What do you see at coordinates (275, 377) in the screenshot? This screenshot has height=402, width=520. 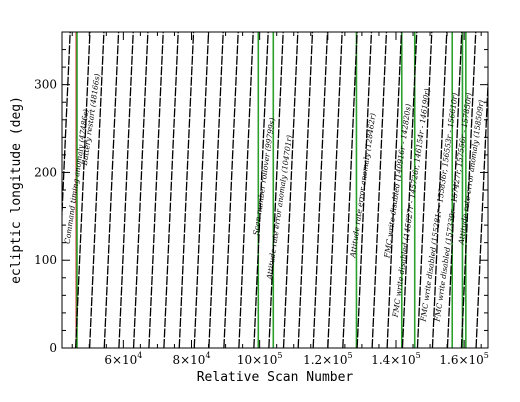 I see `x-axis-label: Relative Scan Number` at bounding box center [275, 377].